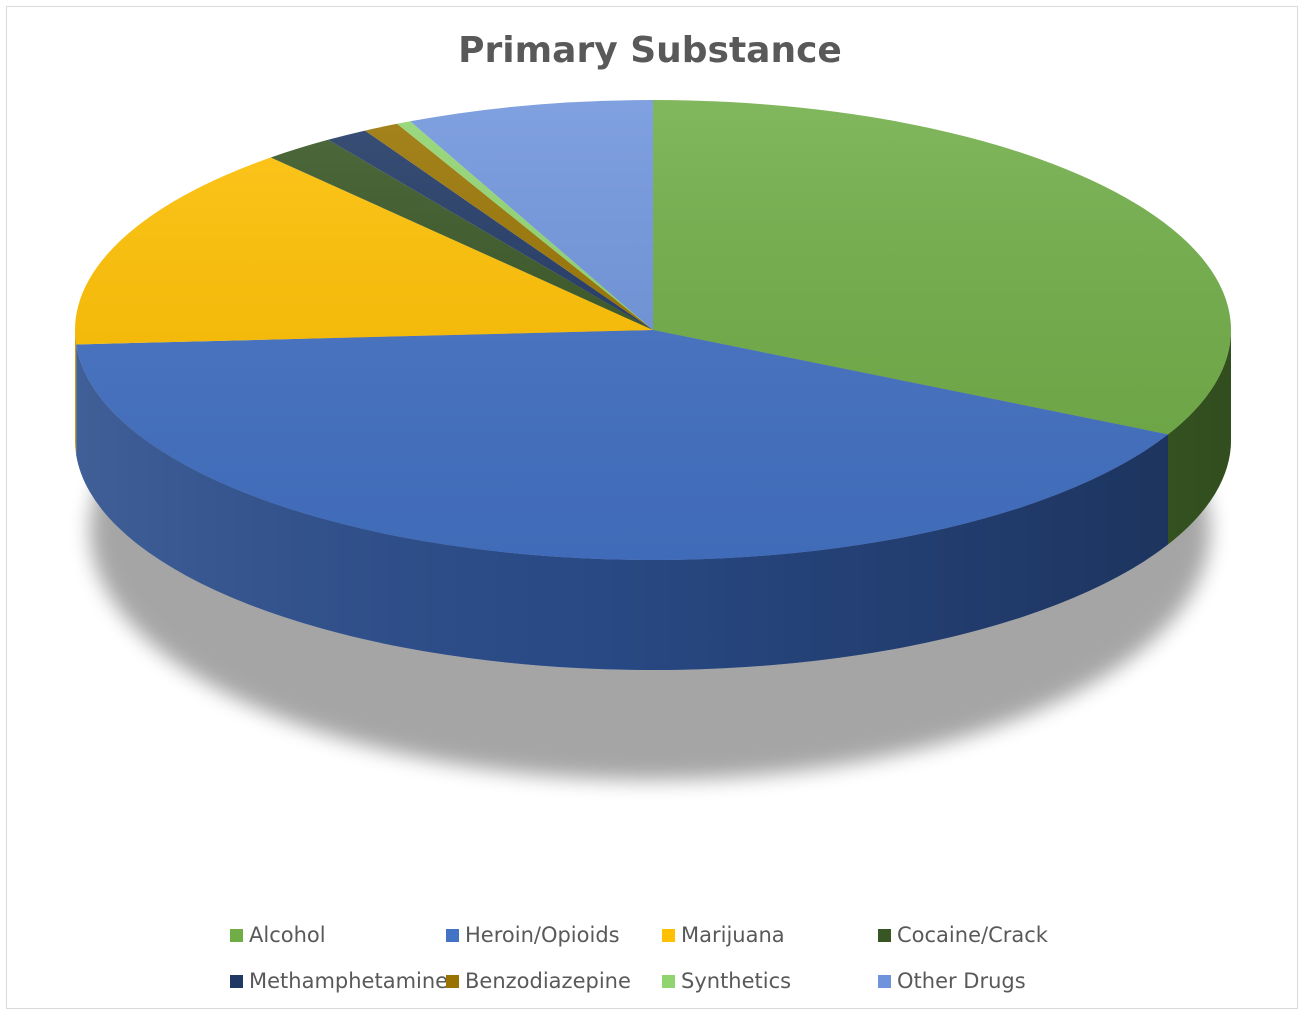 The width and height of the screenshot is (1300, 1010). I want to click on legend-item-marijuana: Marijuana, so click(770, 935).